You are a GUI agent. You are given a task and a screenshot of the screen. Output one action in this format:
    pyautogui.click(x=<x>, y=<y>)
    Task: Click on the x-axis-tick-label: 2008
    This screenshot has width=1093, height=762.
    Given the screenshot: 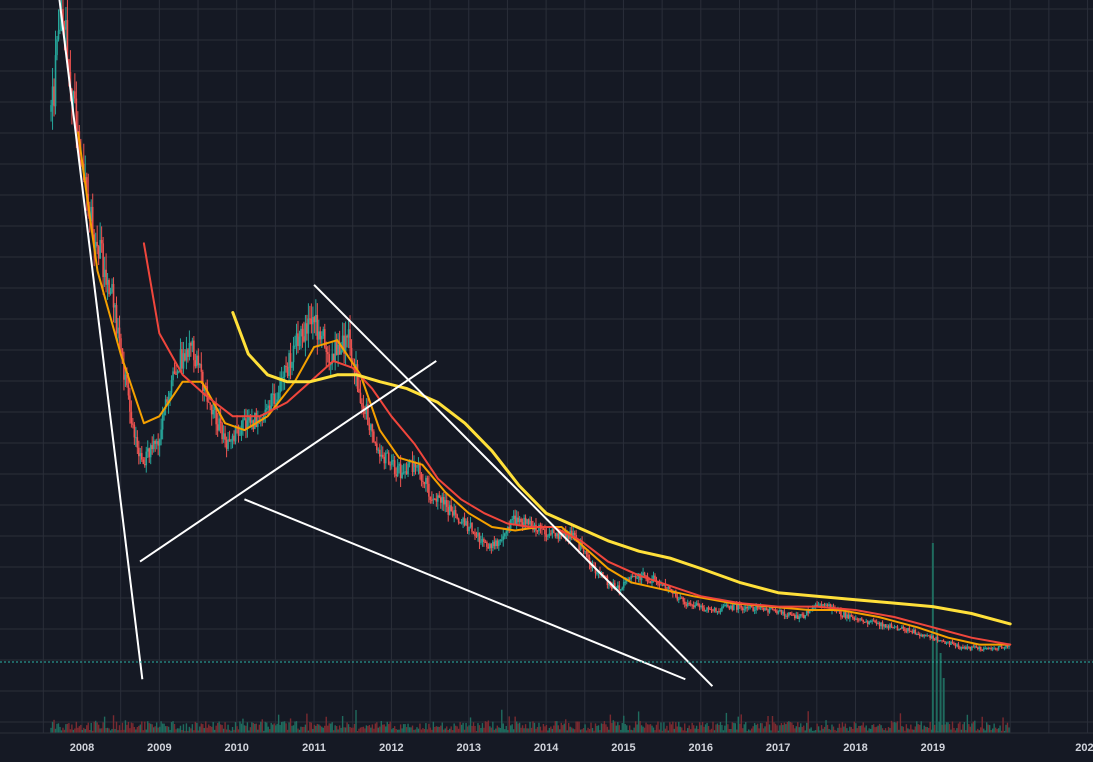 What is the action you would take?
    pyautogui.click(x=82, y=748)
    